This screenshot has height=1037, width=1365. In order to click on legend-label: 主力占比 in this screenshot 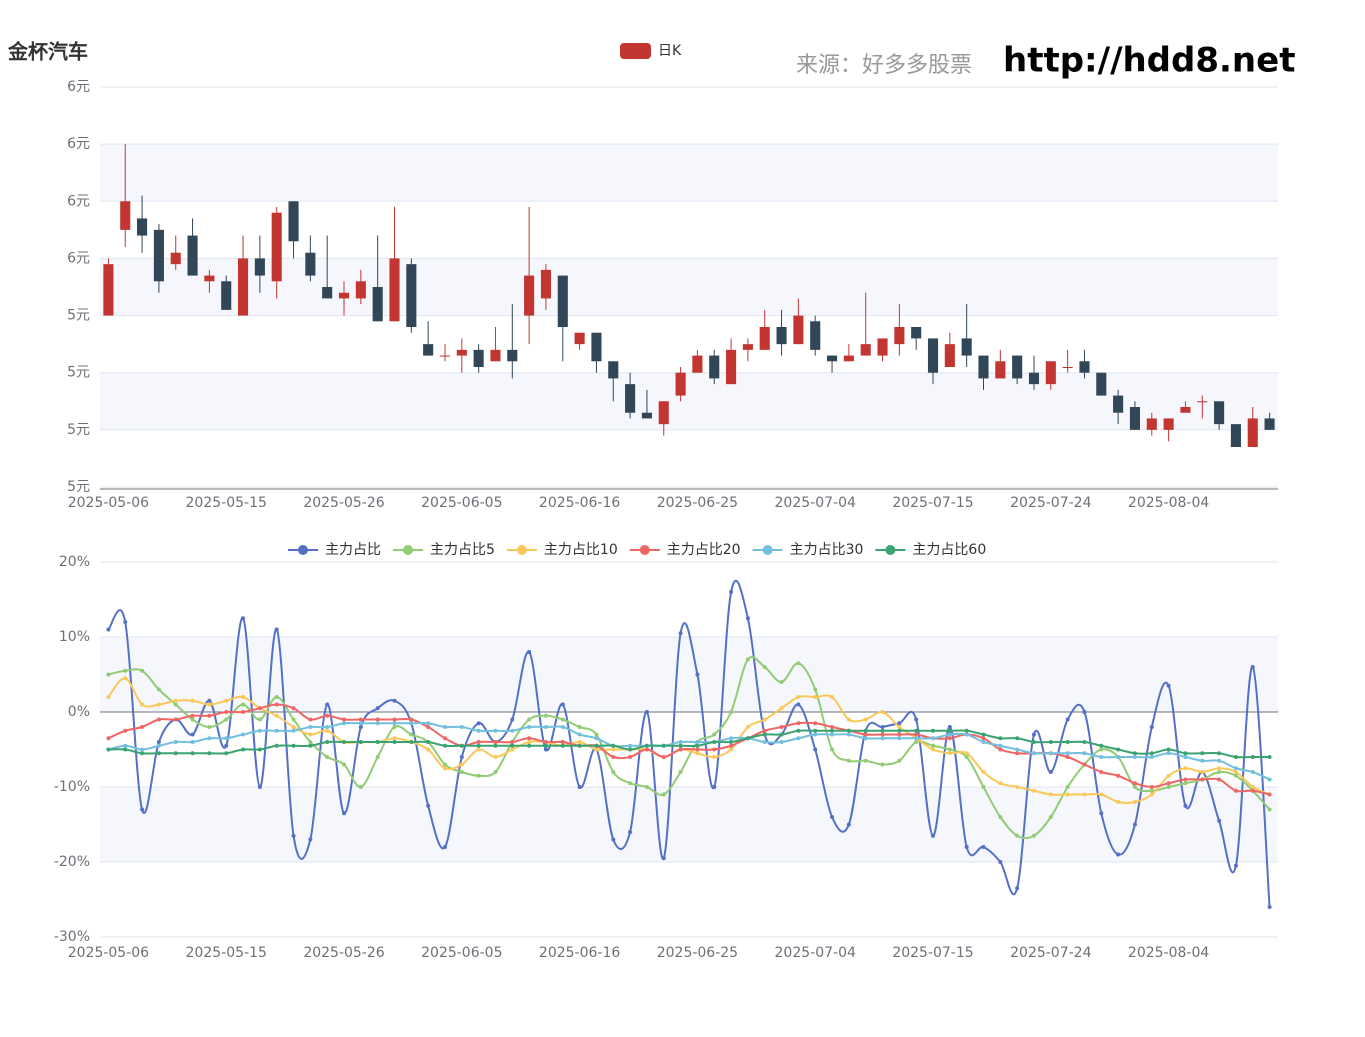, I will do `click(353, 550)`.